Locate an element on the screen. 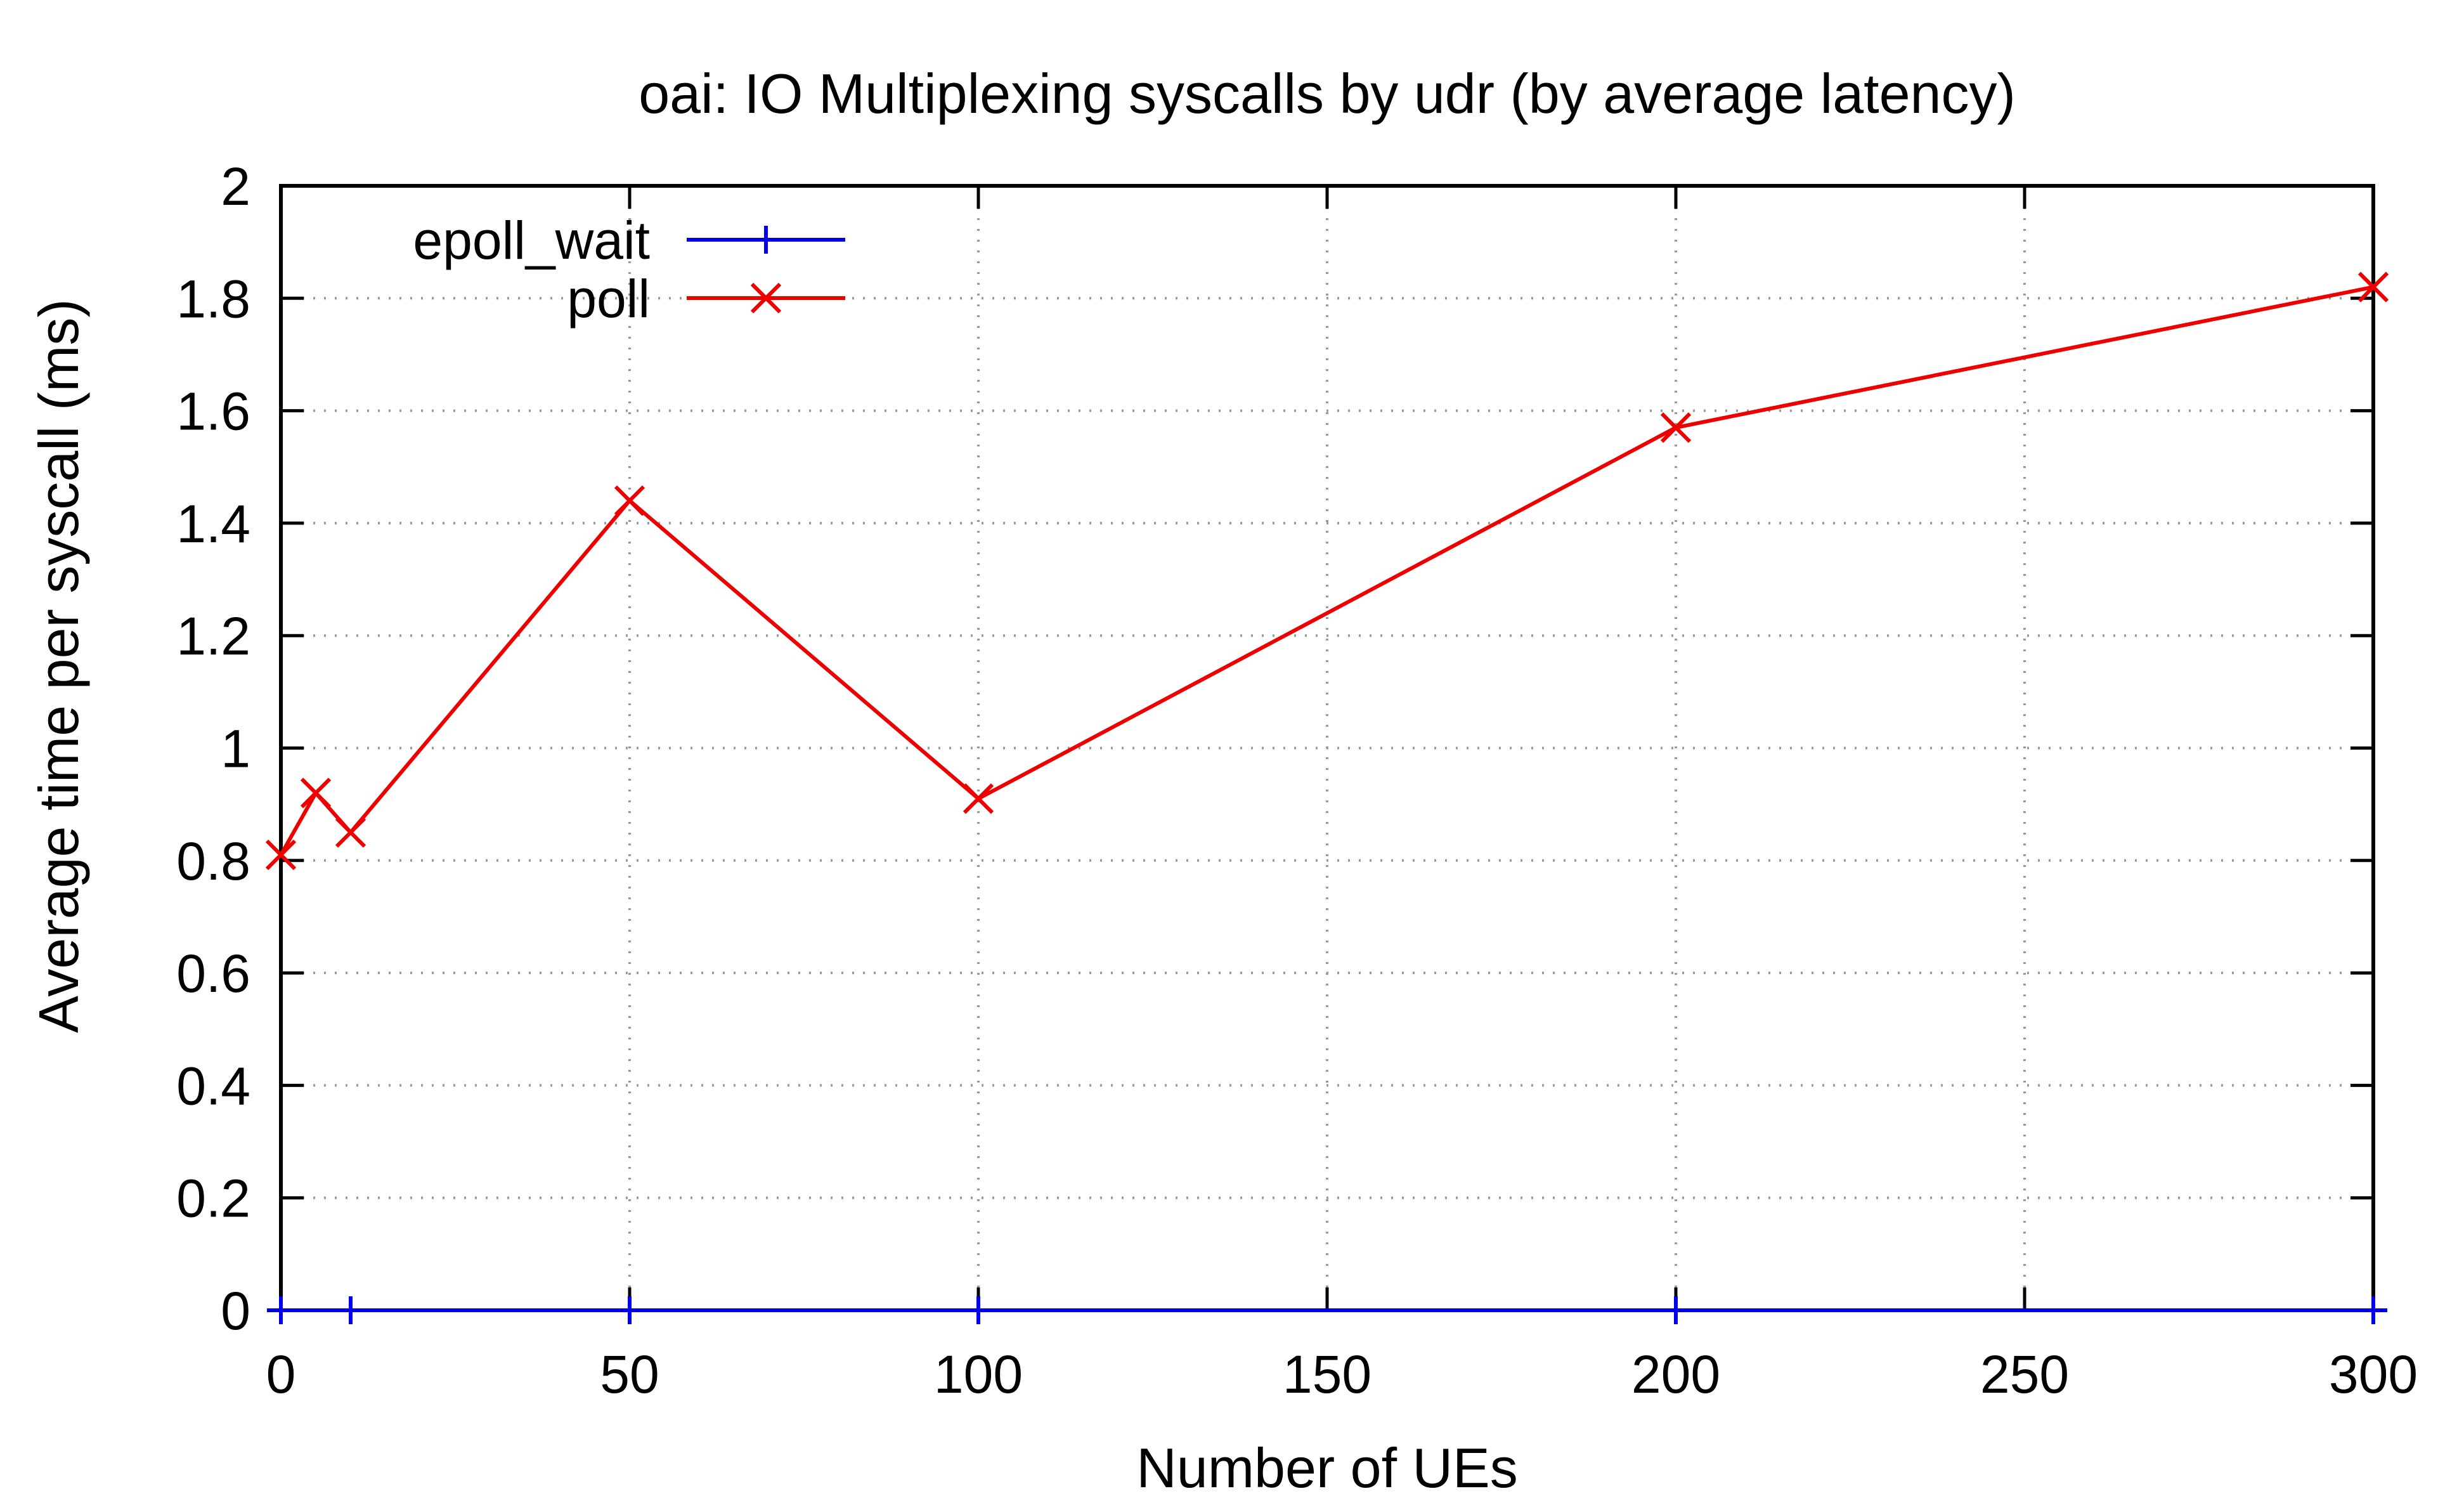 This screenshot has width=2464, height=1498. y-tick-label: 0 is located at coordinates (235, 1311).